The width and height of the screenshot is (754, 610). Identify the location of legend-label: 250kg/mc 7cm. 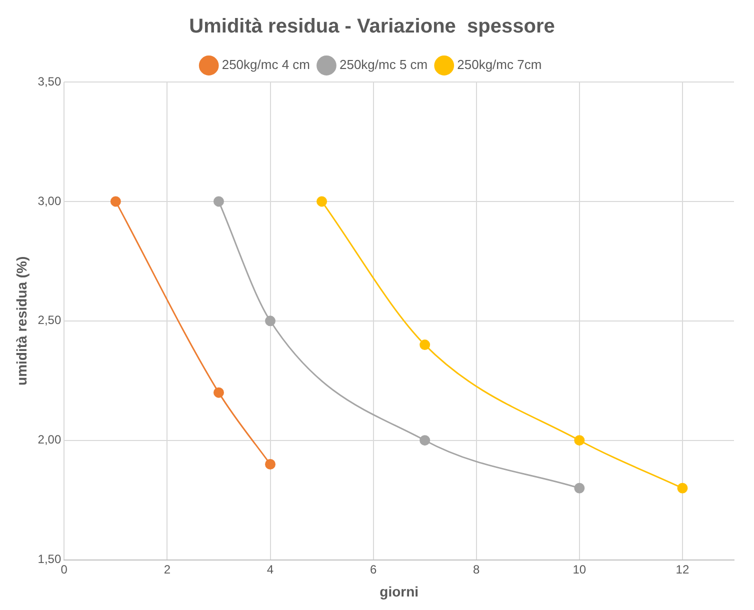
(499, 64).